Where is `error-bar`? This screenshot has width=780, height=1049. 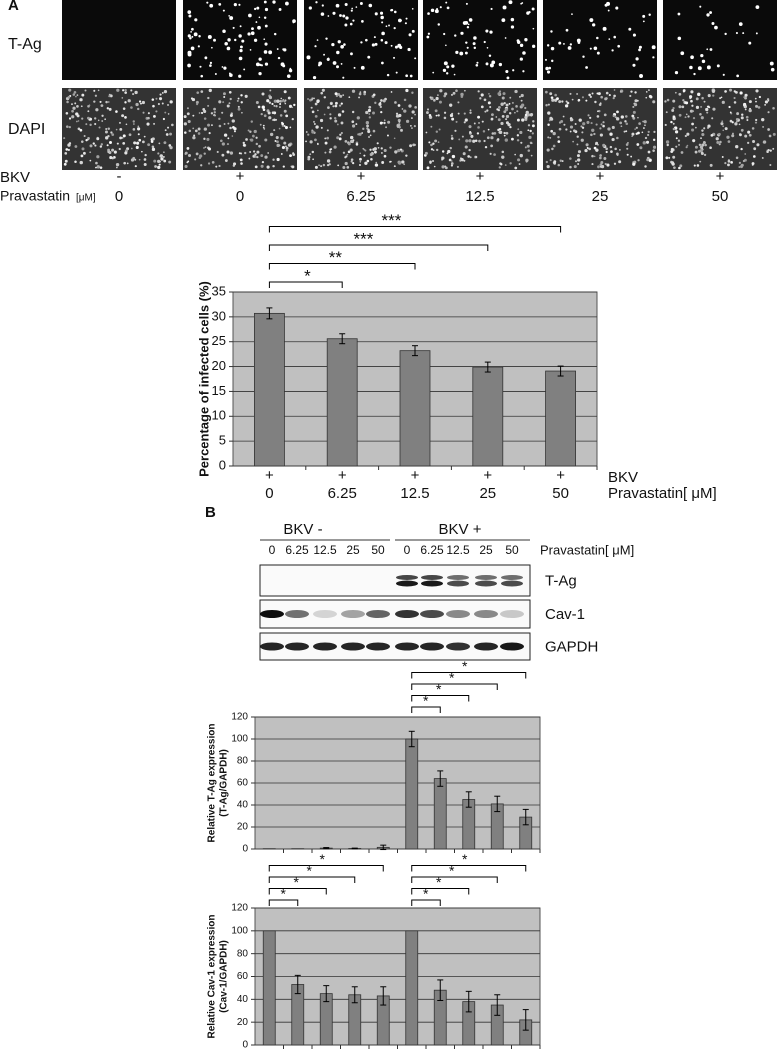
error-bar is located at coordinates (326, 848).